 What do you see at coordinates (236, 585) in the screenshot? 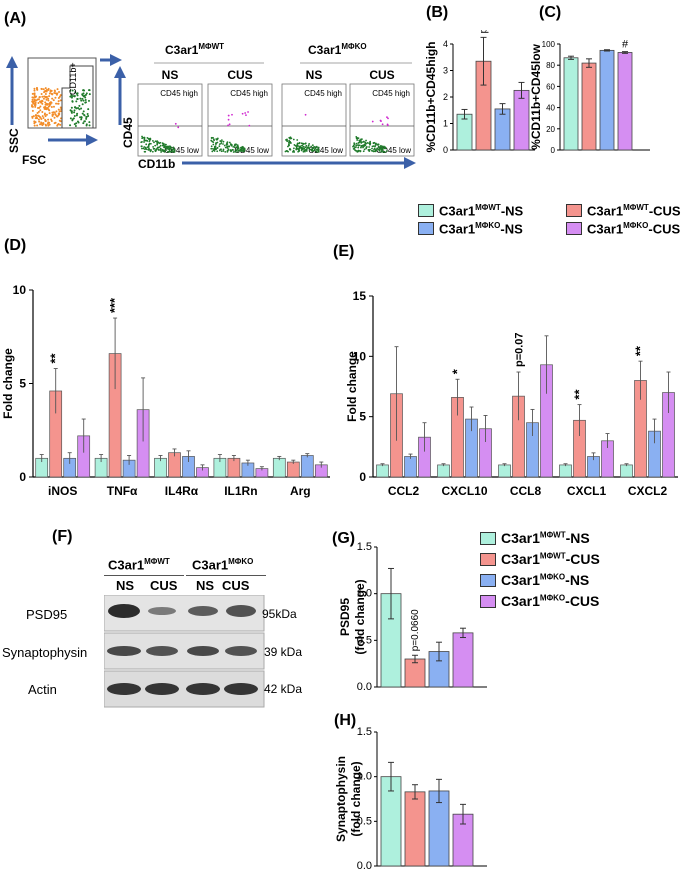
I see `lane-4-label: CUS` at bounding box center [236, 585].